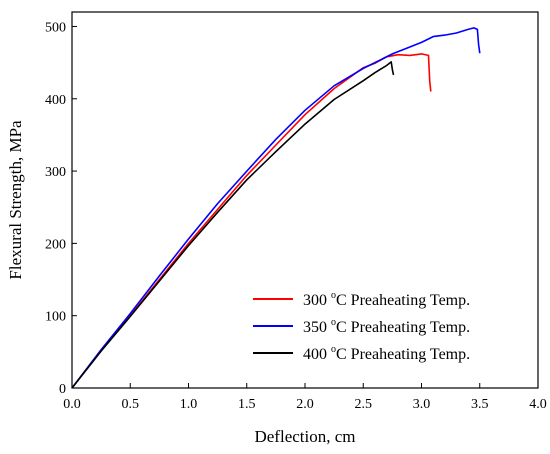 The image size is (550, 454). What do you see at coordinates (55, 100) in the screenshot?
I see `y-tick-label: 400` at bounding box center [55, 100].